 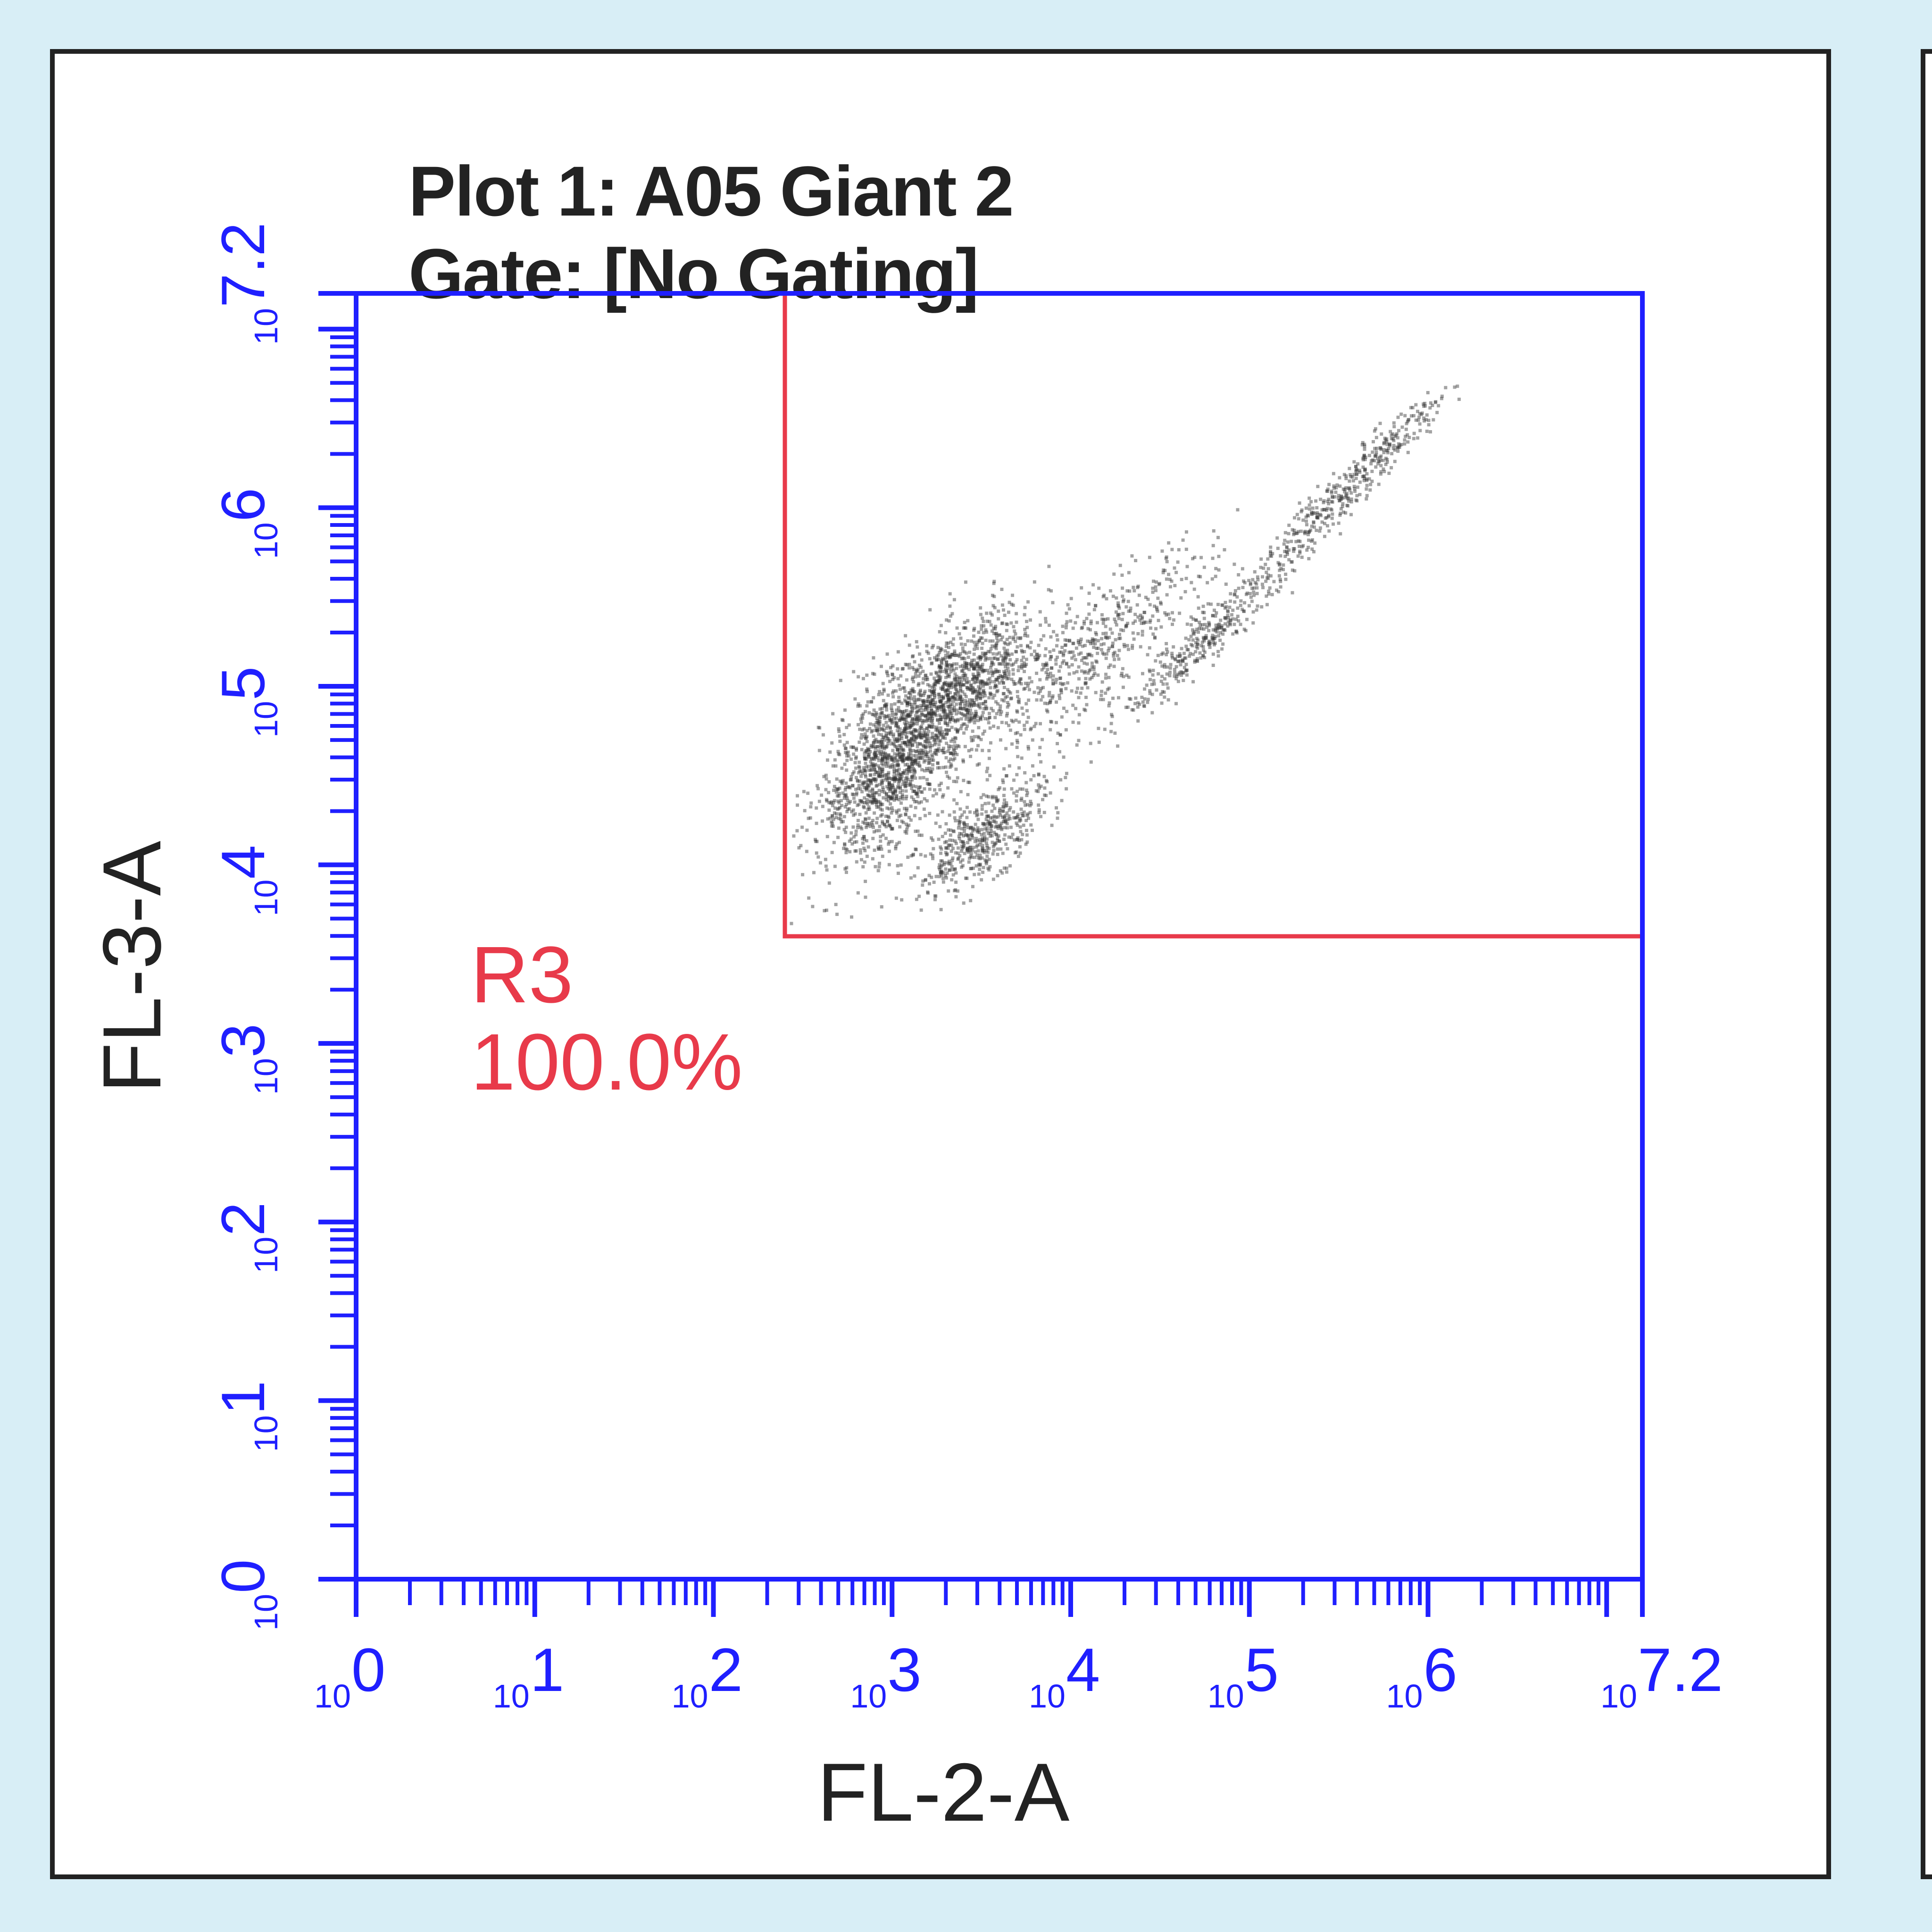 What do you see at coordinates (246, 283) in the screenshot?
I see `y-tick-label: 107.2` at bounding box center [246, 283].